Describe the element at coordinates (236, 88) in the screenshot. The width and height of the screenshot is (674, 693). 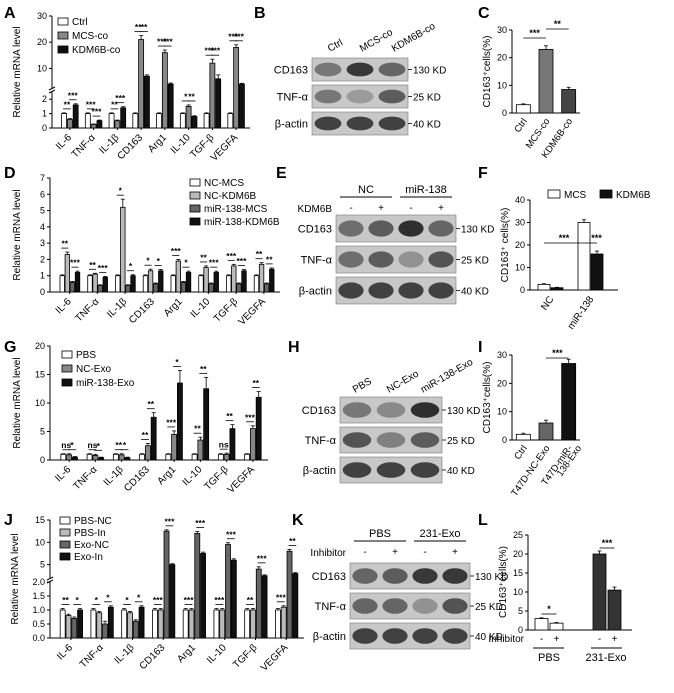
I see `bar-VEGFA-MCS-co` at that location.